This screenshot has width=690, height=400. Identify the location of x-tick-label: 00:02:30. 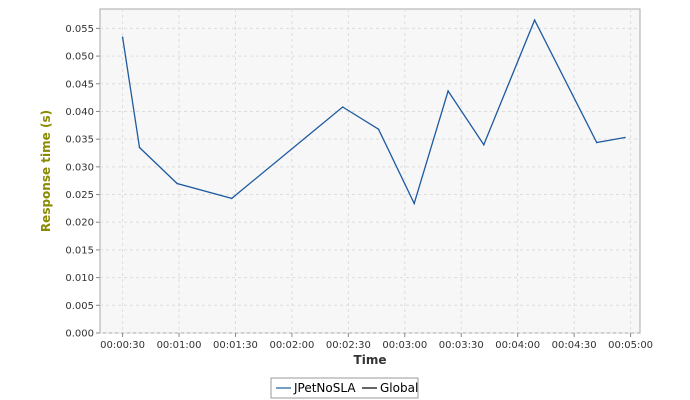
(348, 345).